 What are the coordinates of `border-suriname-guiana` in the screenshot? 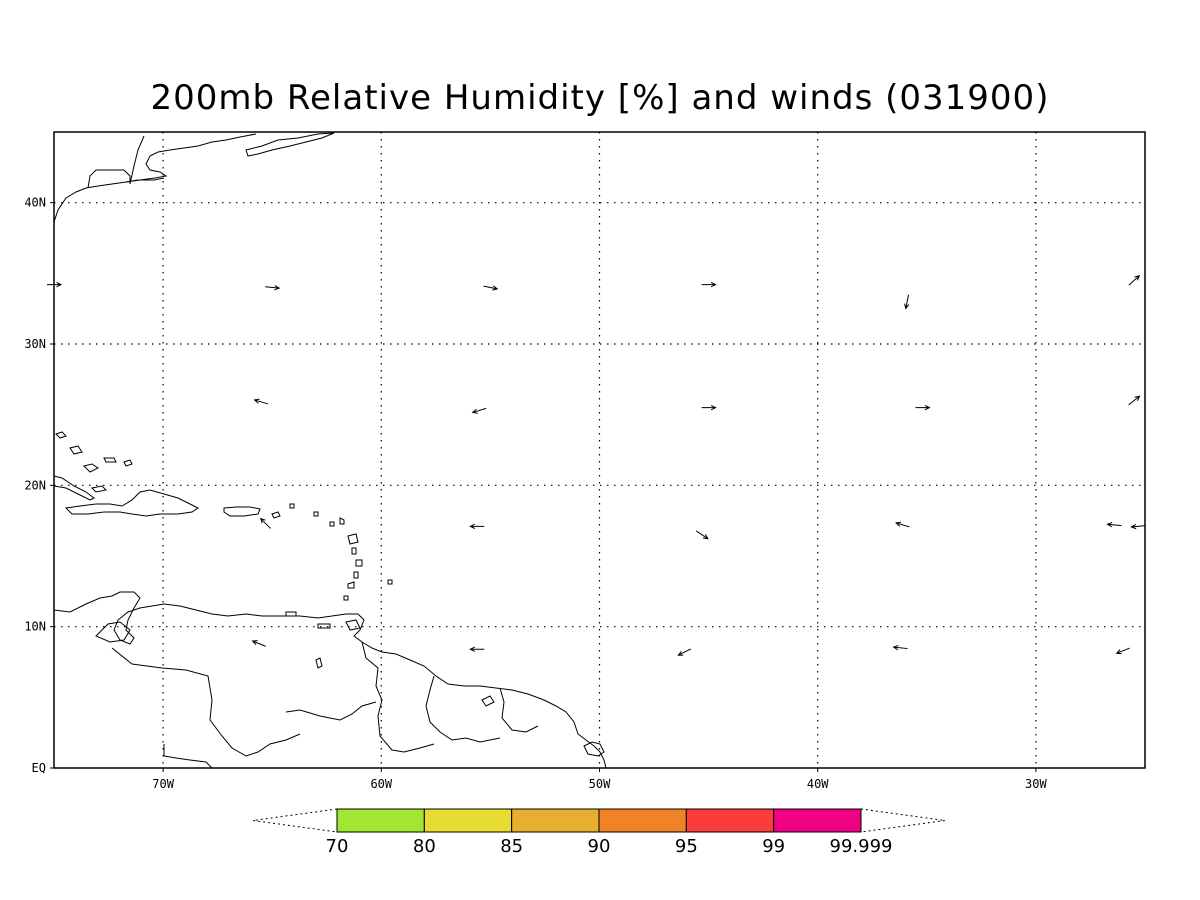 It's located at (519, 710).